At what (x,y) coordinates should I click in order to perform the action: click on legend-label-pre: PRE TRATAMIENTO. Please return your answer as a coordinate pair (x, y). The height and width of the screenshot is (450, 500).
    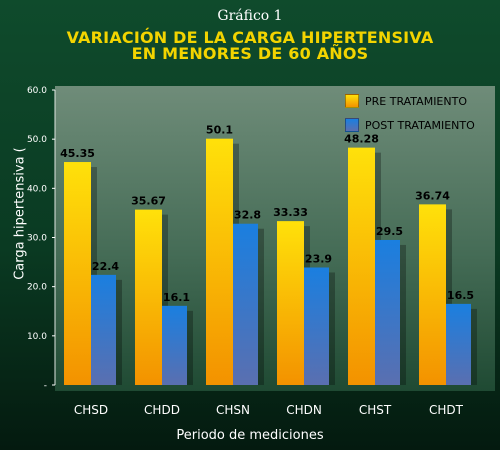
    Looking at the image, I should click on (416, 101).